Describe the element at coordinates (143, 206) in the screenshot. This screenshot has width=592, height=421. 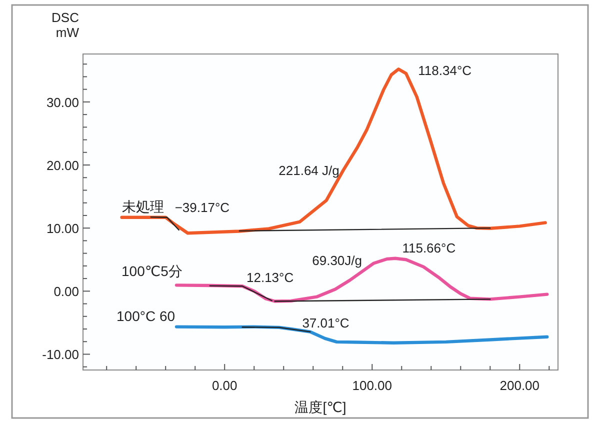
I see `series-label: 未処理` at that location.